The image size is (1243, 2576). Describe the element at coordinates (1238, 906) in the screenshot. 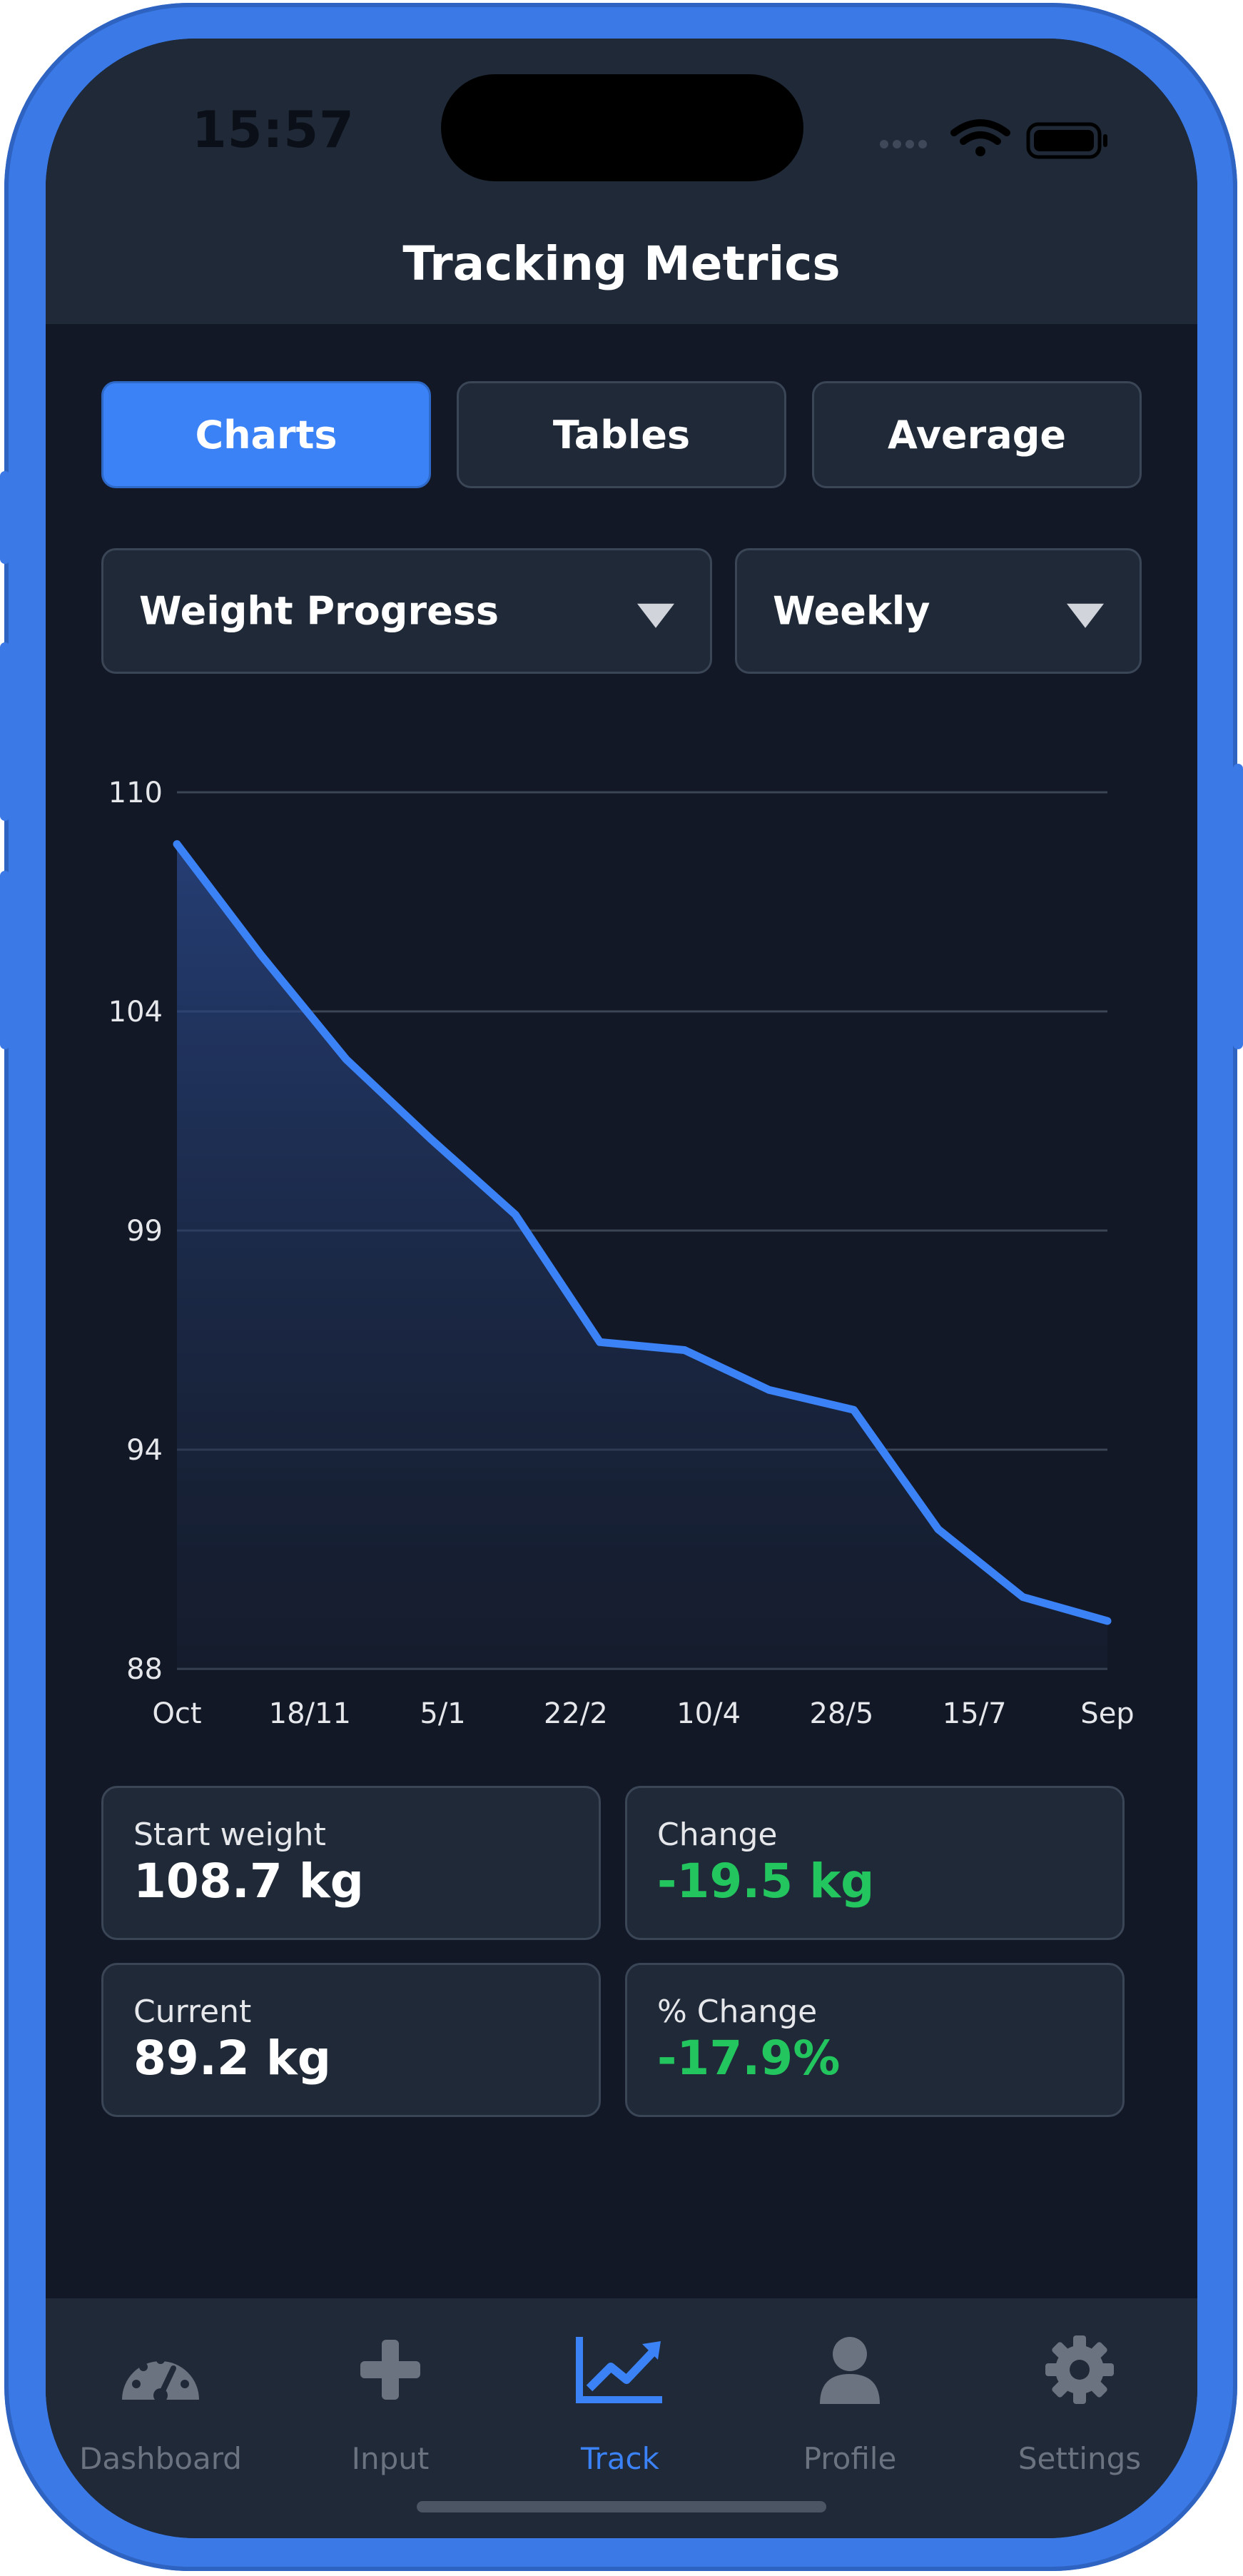

I see `power-button` at that location.